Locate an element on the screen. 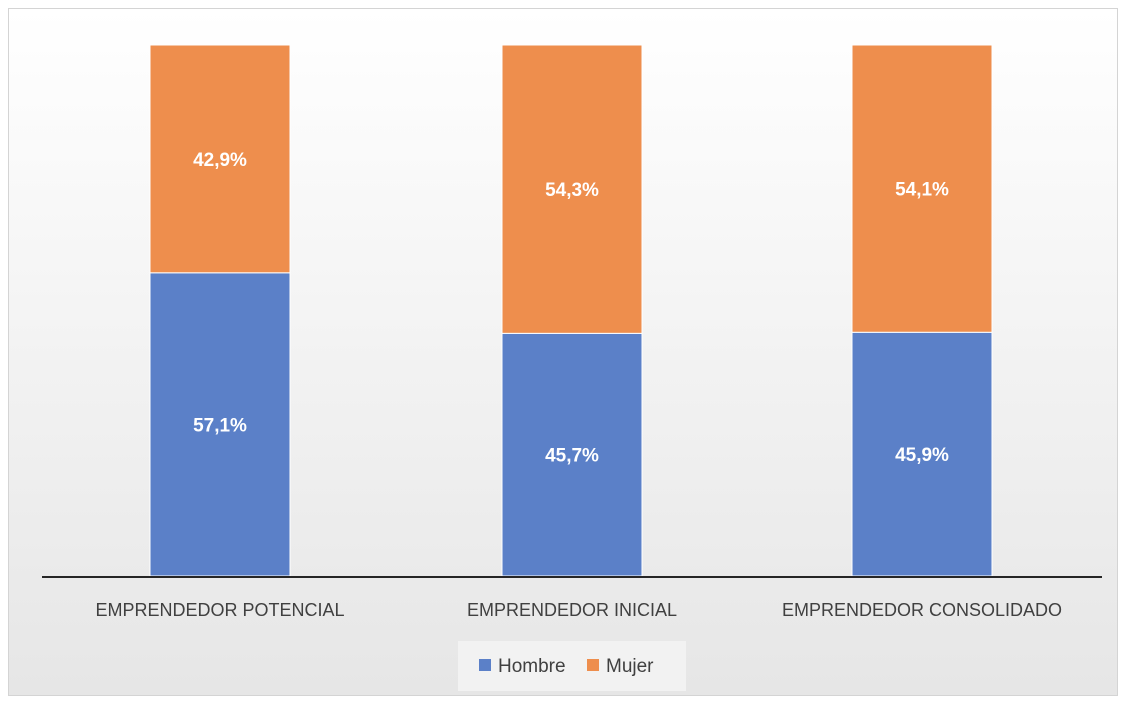 The image size is (1126, 704). data-label-hombre-1: 57,1% is located at coordinates (220, 425).